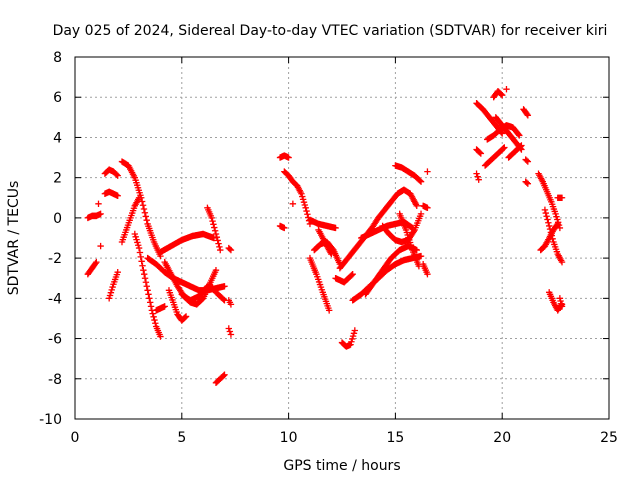 The image size is (640, 480). Describe the element at coordinates (395, 438) in the screenshot. I see `x-tick-label: 15` at that location.